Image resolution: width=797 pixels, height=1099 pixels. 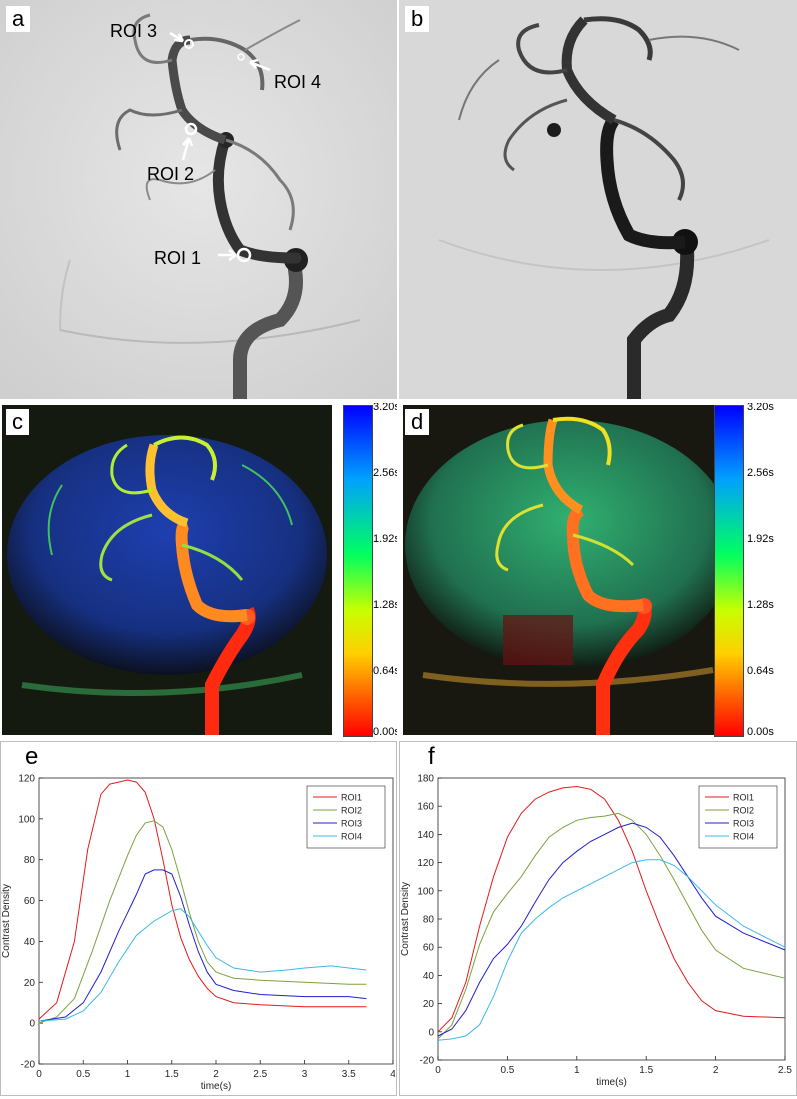 What do you see at coordinates (167, 570) in the screenshot?
I see `panel-c-image` at bounding box center [167, 570].